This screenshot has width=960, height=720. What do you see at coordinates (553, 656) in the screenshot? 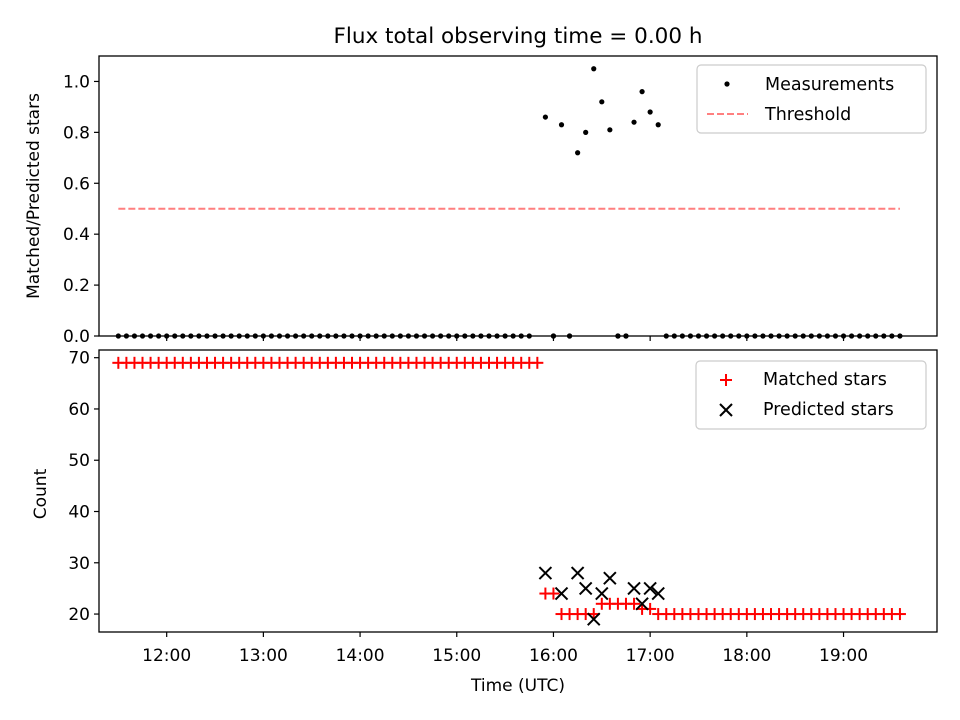
I see `xtick-label: 16:00` at bounding box center [553, 656].